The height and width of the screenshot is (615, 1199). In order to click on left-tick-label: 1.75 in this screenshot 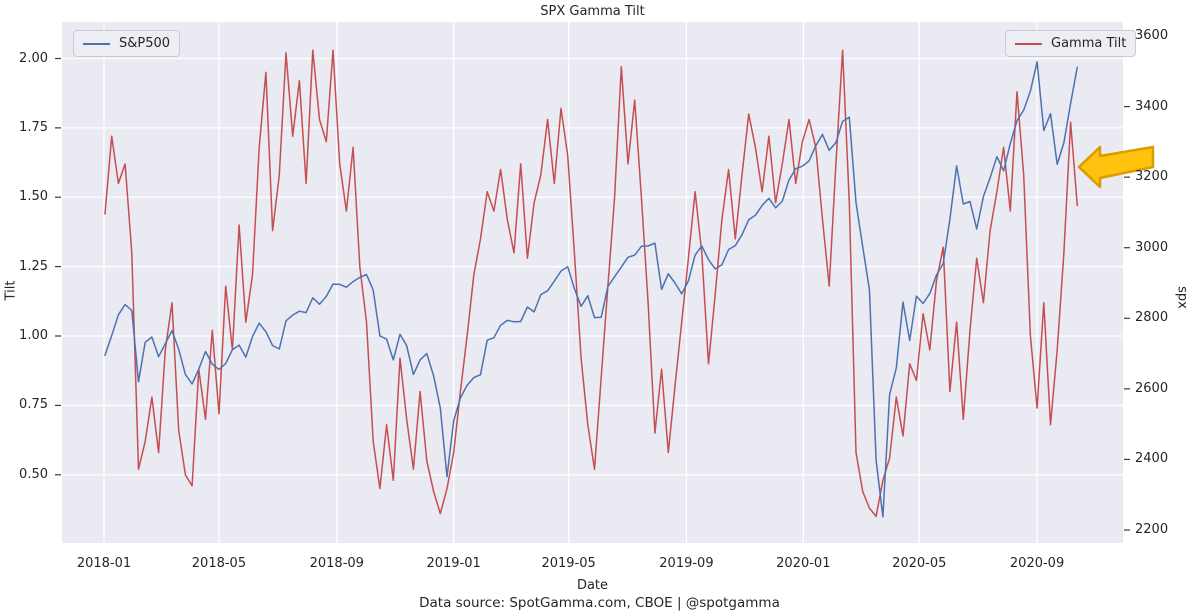, I will do `click(33, 127)`.